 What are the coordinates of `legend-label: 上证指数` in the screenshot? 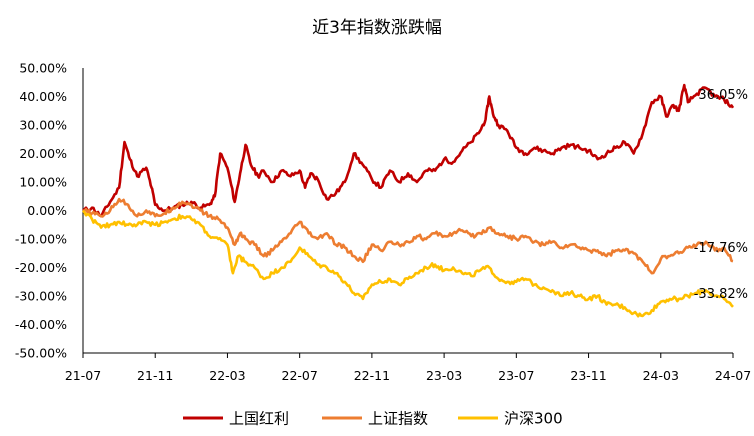 It's located at (398, 419).